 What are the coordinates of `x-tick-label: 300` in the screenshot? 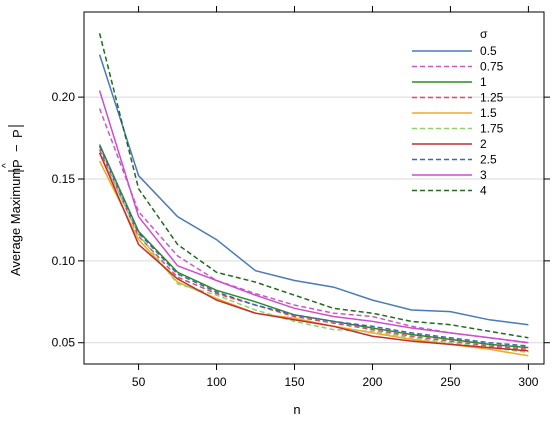 It's located at (528, 382).